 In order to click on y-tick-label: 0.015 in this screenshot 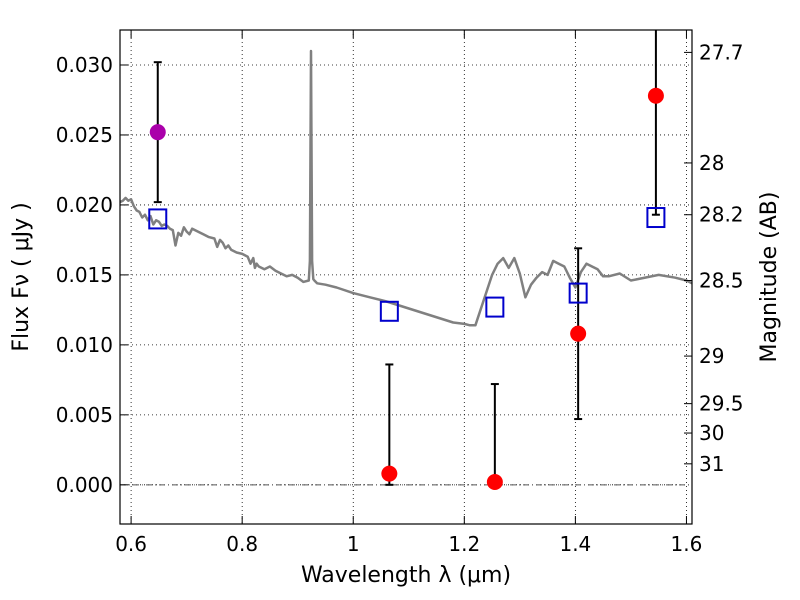, I will do `click(84, 275)`.